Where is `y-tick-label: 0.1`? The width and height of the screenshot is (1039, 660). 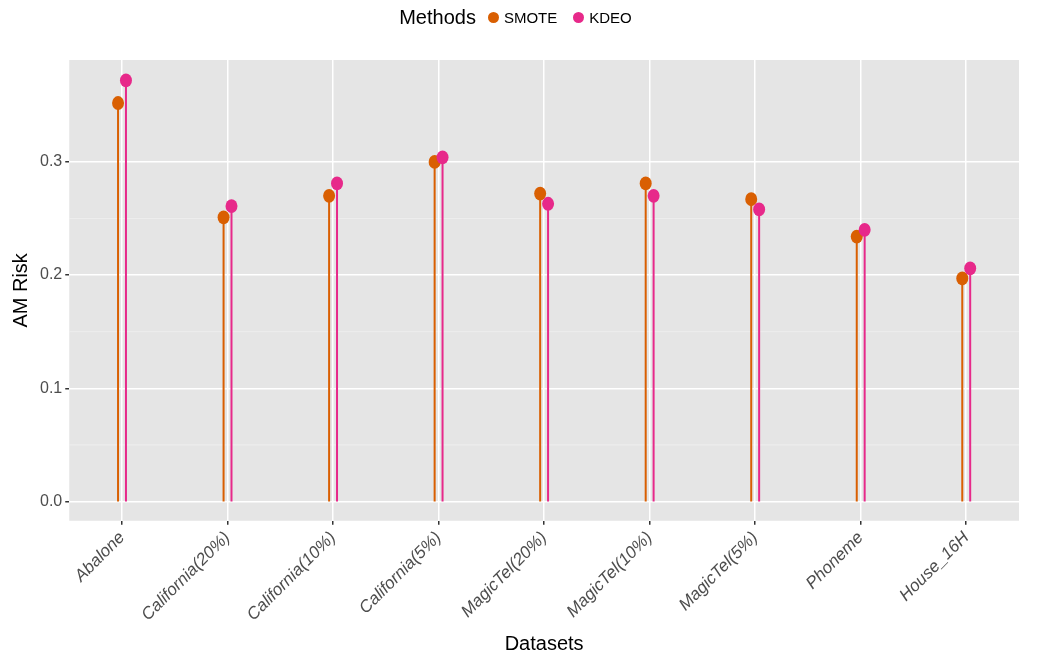 y-tick-label: 0.1 is located at coordinates (51, 387).